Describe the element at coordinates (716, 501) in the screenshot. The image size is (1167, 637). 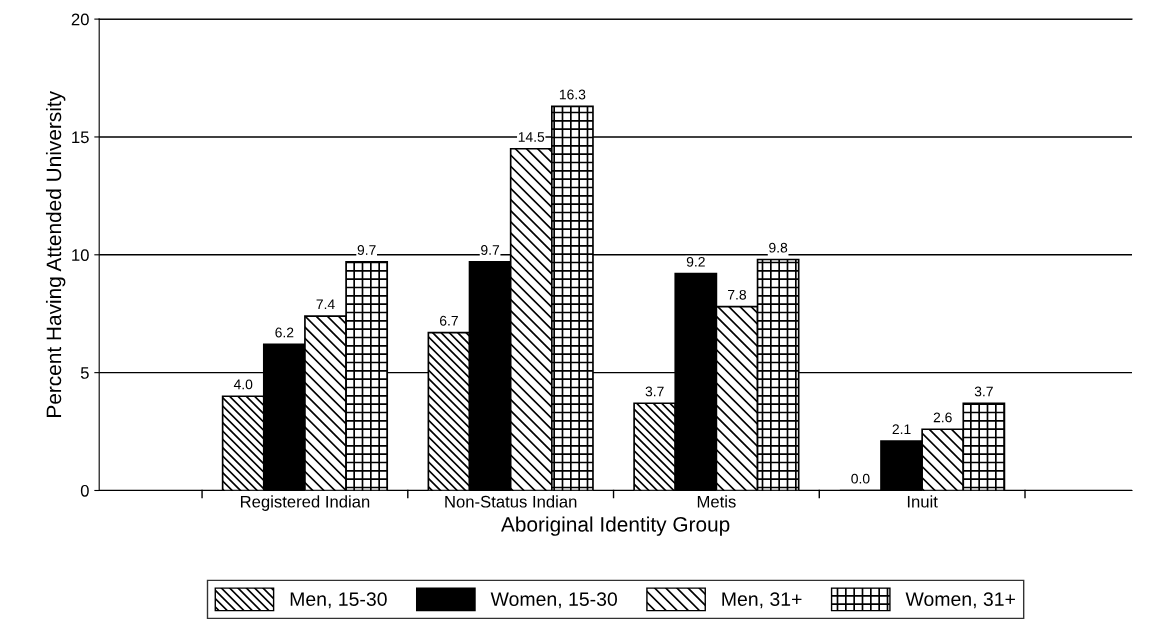
I see `x-tick-label: Metis` at that location.